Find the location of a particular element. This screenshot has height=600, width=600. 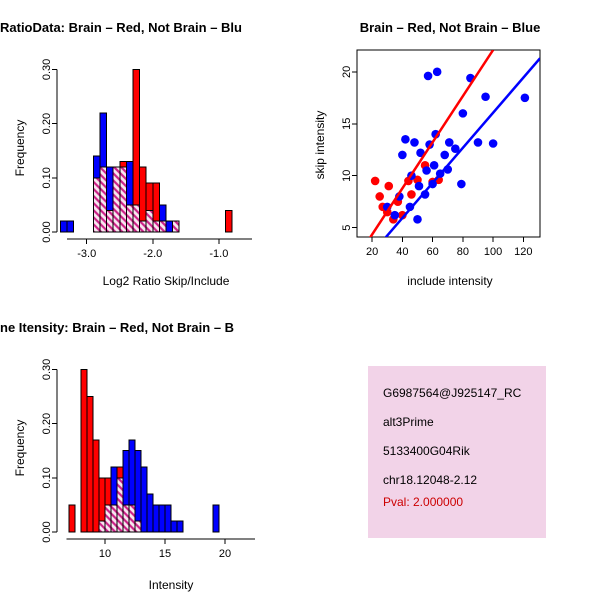

scatter-plot: 20 40 60 80 100 120 5 10 15 20 is located at coordinates (441, 153).